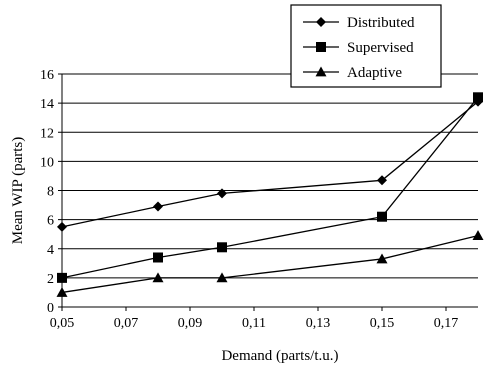 This screenshot has height=369, width=485. Describe the element at coordinates (18, 190) in the screenshot. I see `y-axis-label: Mean WIP (parts)` at that location.